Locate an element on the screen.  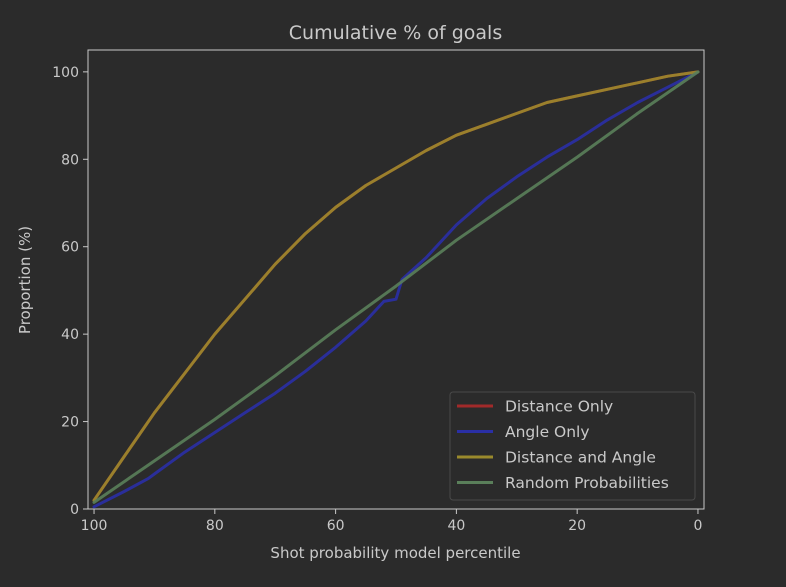
x-tick-label: 80 is located at coordinates (215, 526).